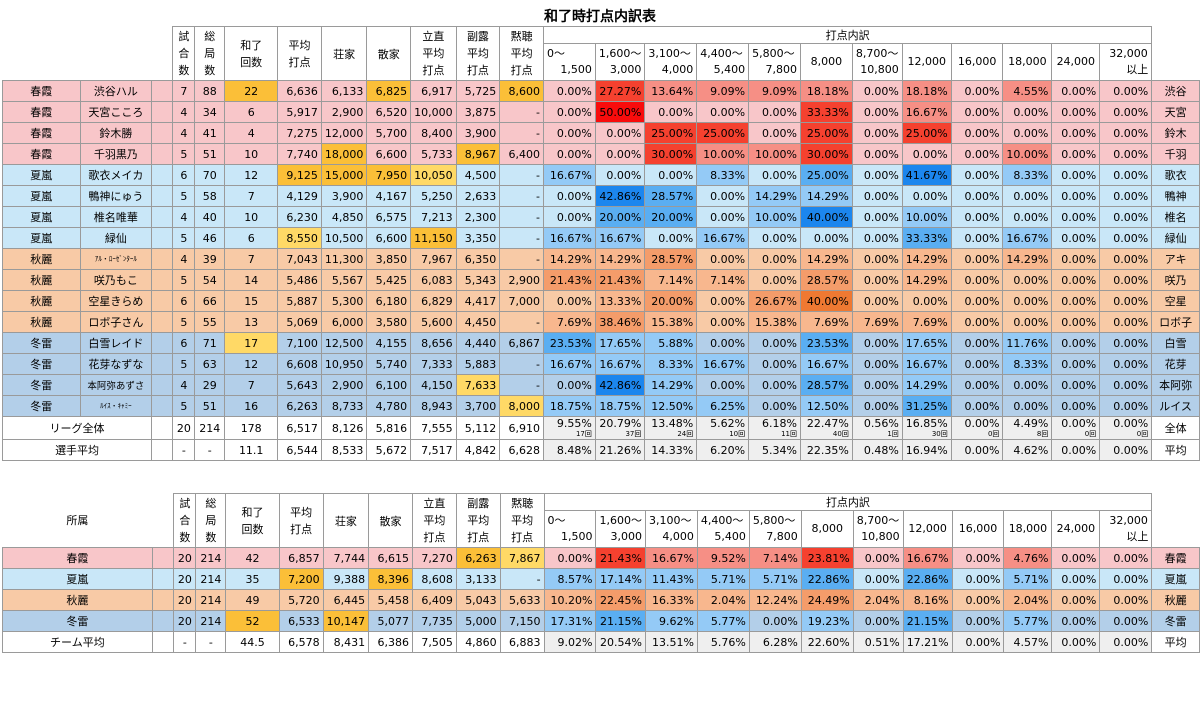  What do you see at coordinates (116, 364) in the screenshot?
I see `player-name: 花芽なずな` at bounding box center [116, 364].